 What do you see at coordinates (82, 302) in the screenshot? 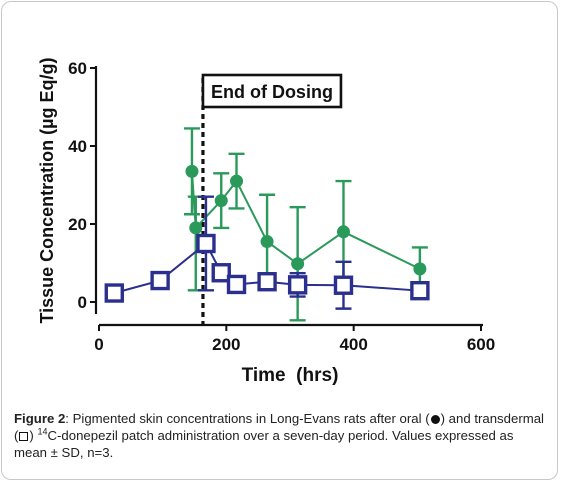
I see `y-tick-label: 0` at bounding box center [82, 302].